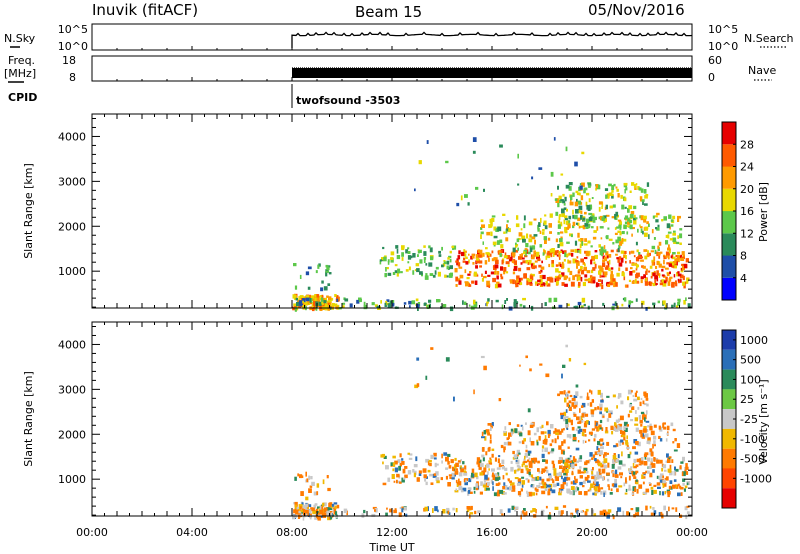 The image size is (800, 554). What do you see at coordinates (763, 421) in the screenshot?
I see `velocity-colorbar-label: Velocity [m s⁻¹]` at bounding box center [763, 421].